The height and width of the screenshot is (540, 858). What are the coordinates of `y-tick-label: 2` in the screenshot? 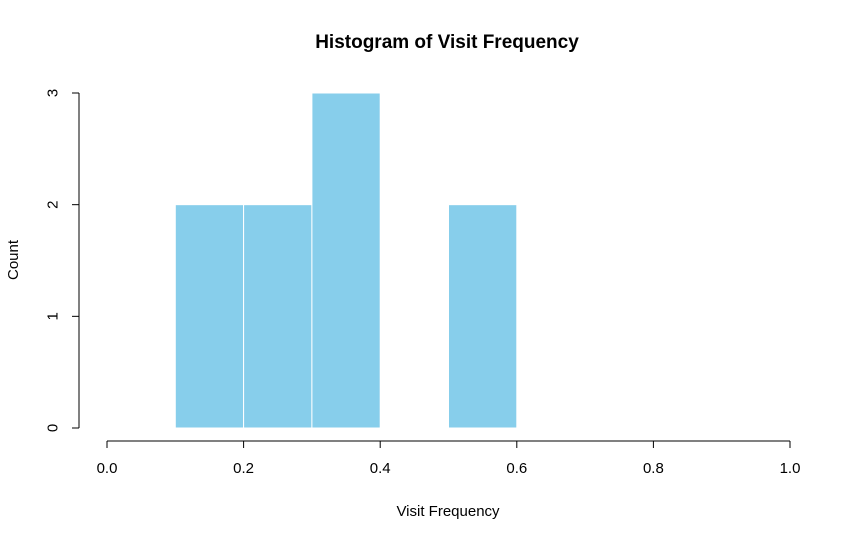 It's located at (53, 204).